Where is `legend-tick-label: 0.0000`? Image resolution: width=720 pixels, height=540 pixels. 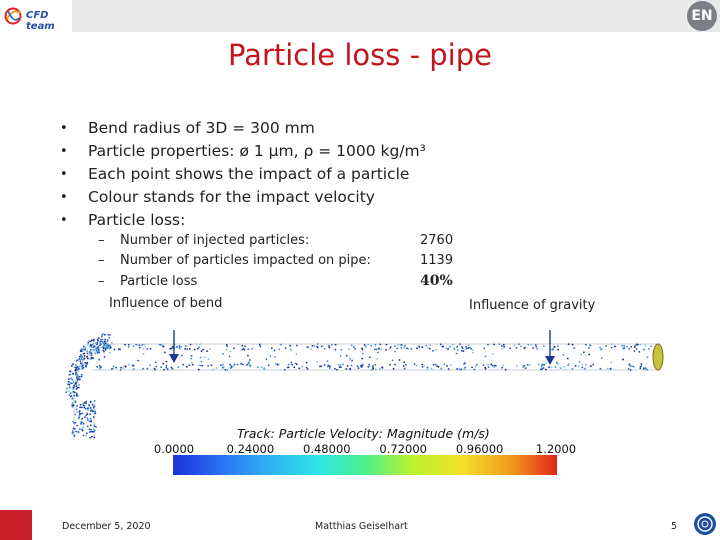 legend-tick-label: 0.0000 is located at coordinates (174, 449).